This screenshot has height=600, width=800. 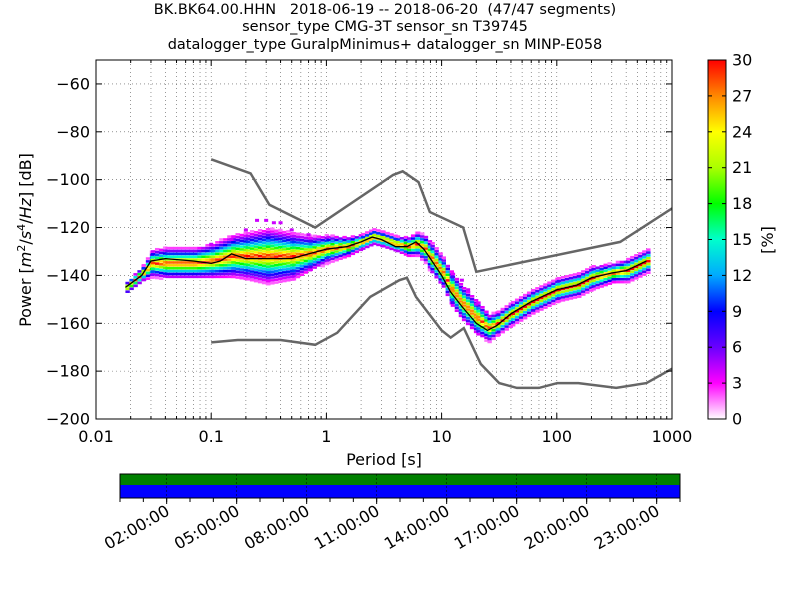 What do you see at coordinates (742, 203) in the screenshot?
I see `colorbar-tick-label: 18` at bounding box center [742, 203].